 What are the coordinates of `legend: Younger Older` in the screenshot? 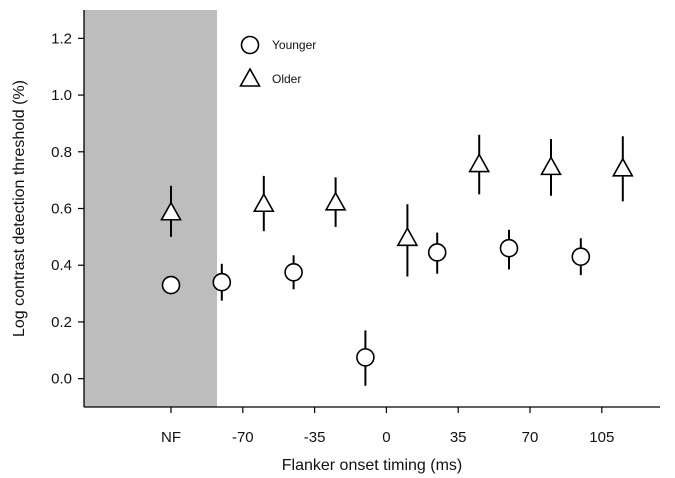 It's located at (277, 61).